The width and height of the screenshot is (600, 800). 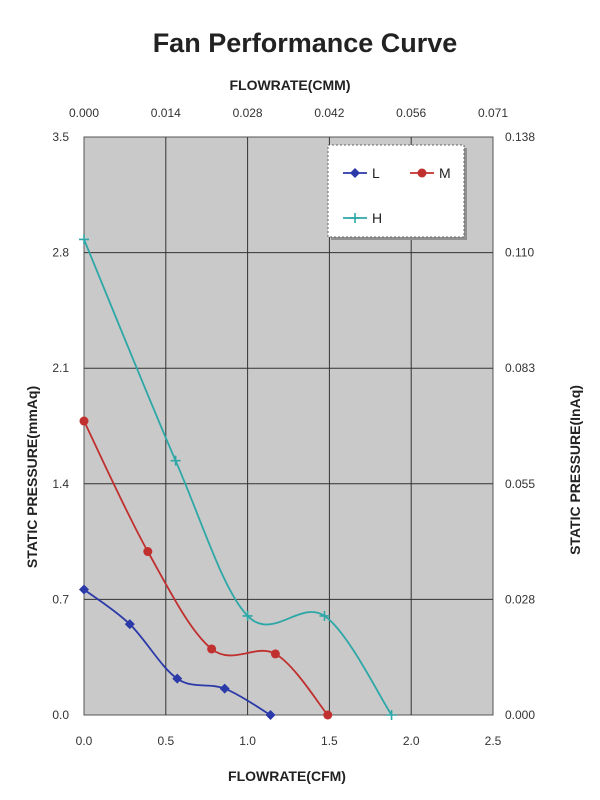 What do you see at coordinates (32, 477) in the screenshot?
I see `left-y-axis-title: STATIC PRESSURE(mmAq)` at bounding box center [32, 477].